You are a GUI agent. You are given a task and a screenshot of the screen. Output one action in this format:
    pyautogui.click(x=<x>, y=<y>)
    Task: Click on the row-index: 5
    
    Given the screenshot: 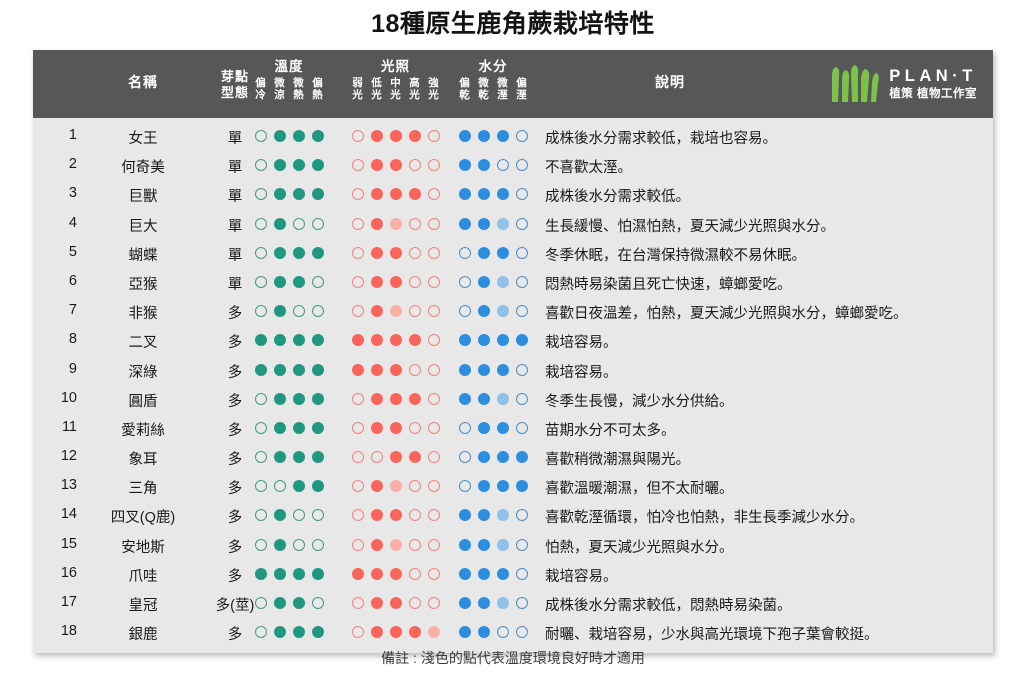 What is the action you would take?
    pyautogui.click(x=72, y=251)
    